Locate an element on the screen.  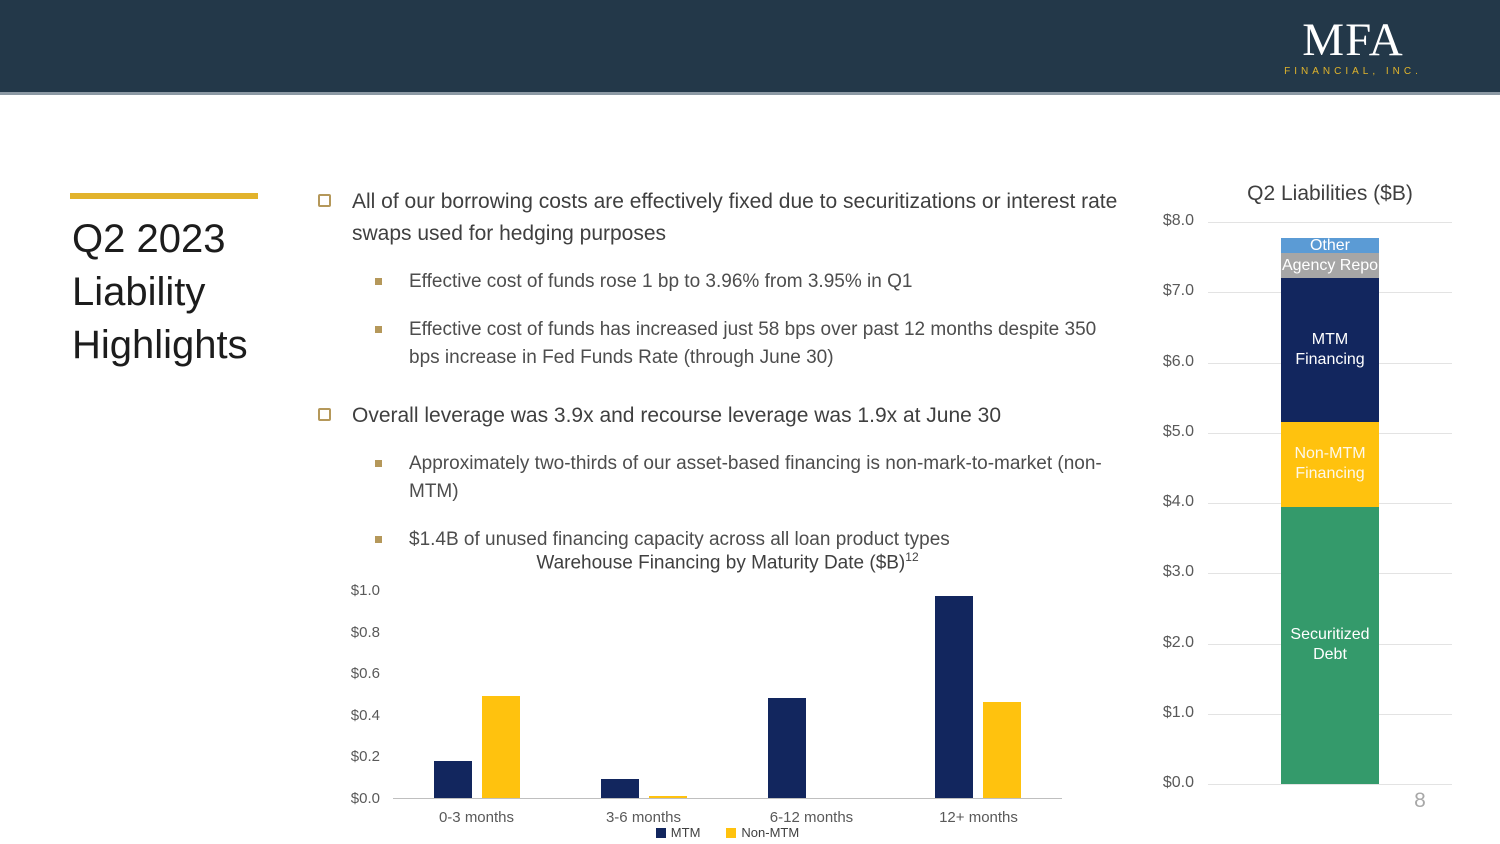
liabilities-y-tick: $8.0 is located at coordinates (1178, 220).